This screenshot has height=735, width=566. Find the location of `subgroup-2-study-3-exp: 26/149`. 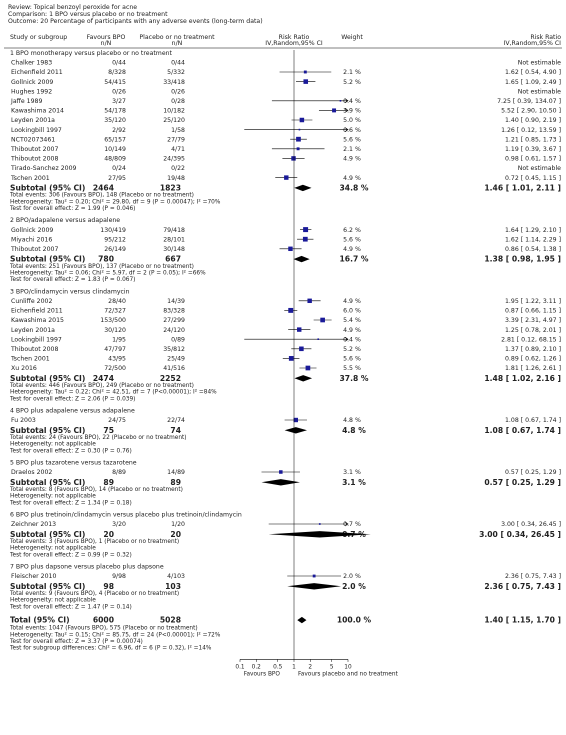

subgroup-2-study-3-exp: 26/149 is located at coordinates (115, 249).